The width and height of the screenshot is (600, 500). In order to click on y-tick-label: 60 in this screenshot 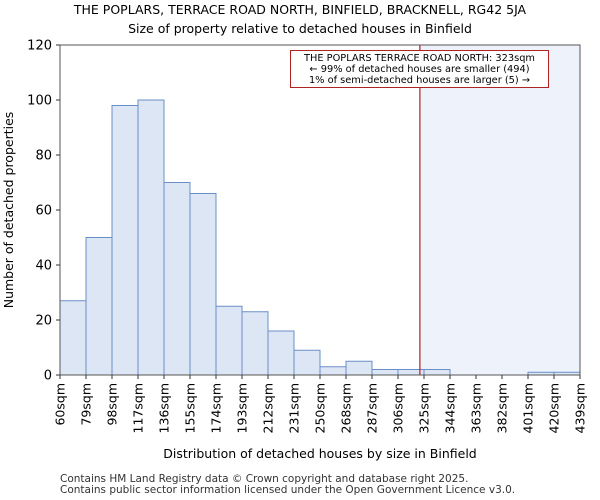, I will do `click(43, 211)`.